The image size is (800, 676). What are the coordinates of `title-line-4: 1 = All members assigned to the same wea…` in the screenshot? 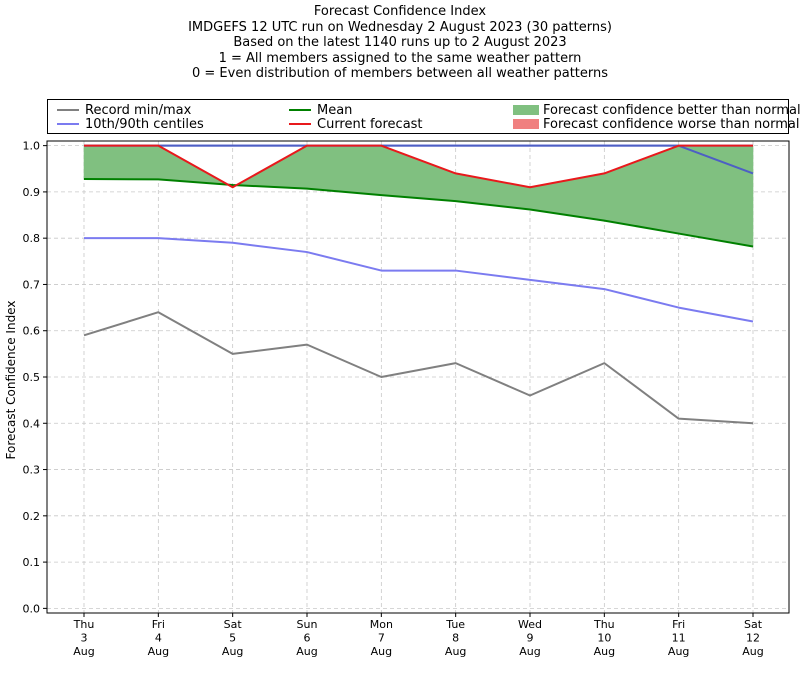 It's located at (400, 58).